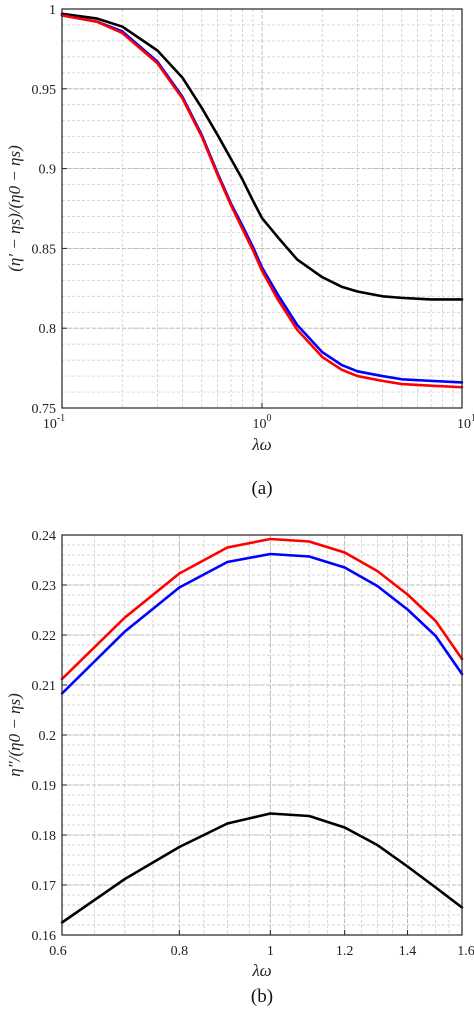 This screenshot has height=1014, width=474. I want to click on y-tick-label: 0.2, so click(48, 736).